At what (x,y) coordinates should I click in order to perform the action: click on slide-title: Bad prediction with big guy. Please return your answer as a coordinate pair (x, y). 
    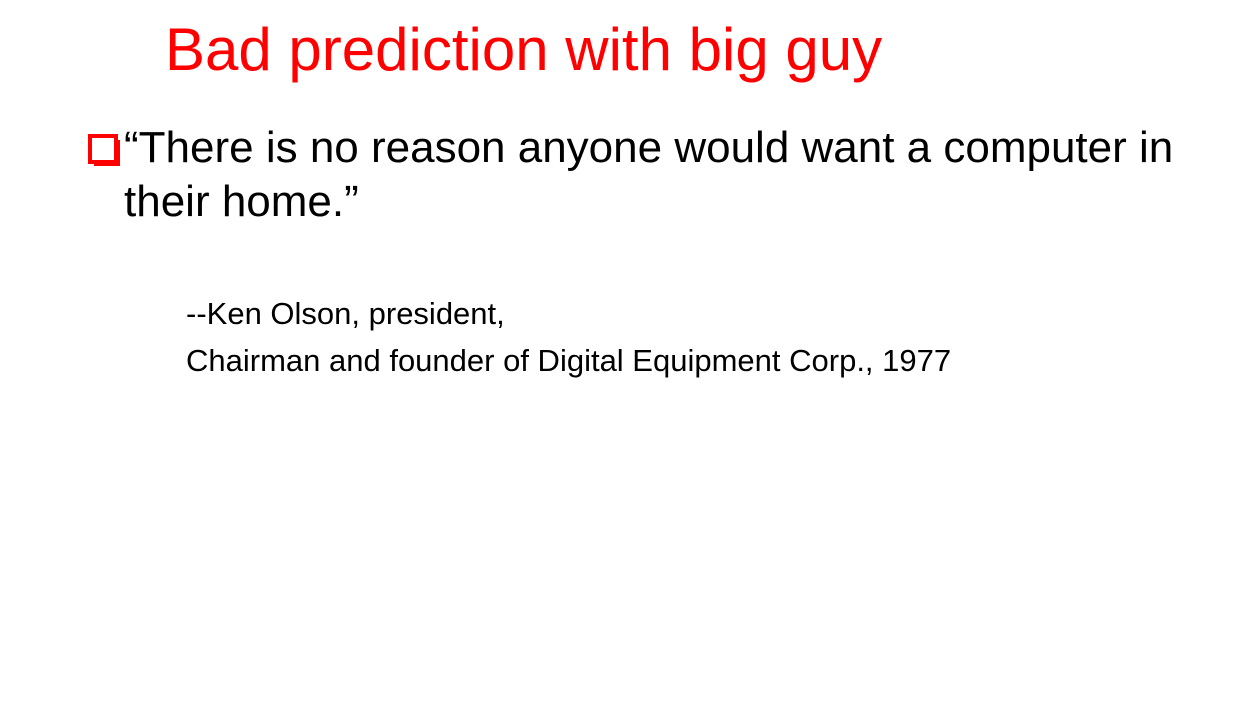
    Looking at the image, I should click on (524, 49).